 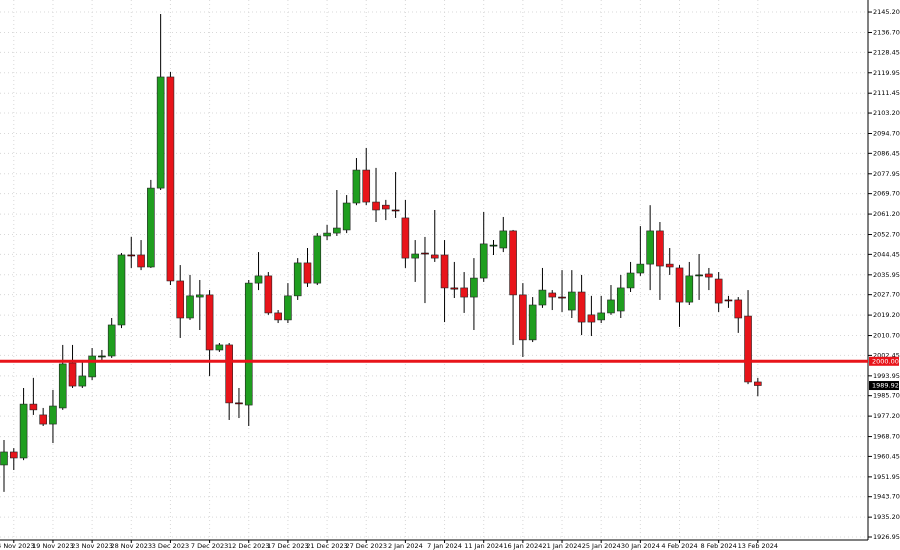 What do you see at coordinates (886, 517) in the screenshot?
I see `y-tick-label: 1935.20` at bounding box center [886, 517].